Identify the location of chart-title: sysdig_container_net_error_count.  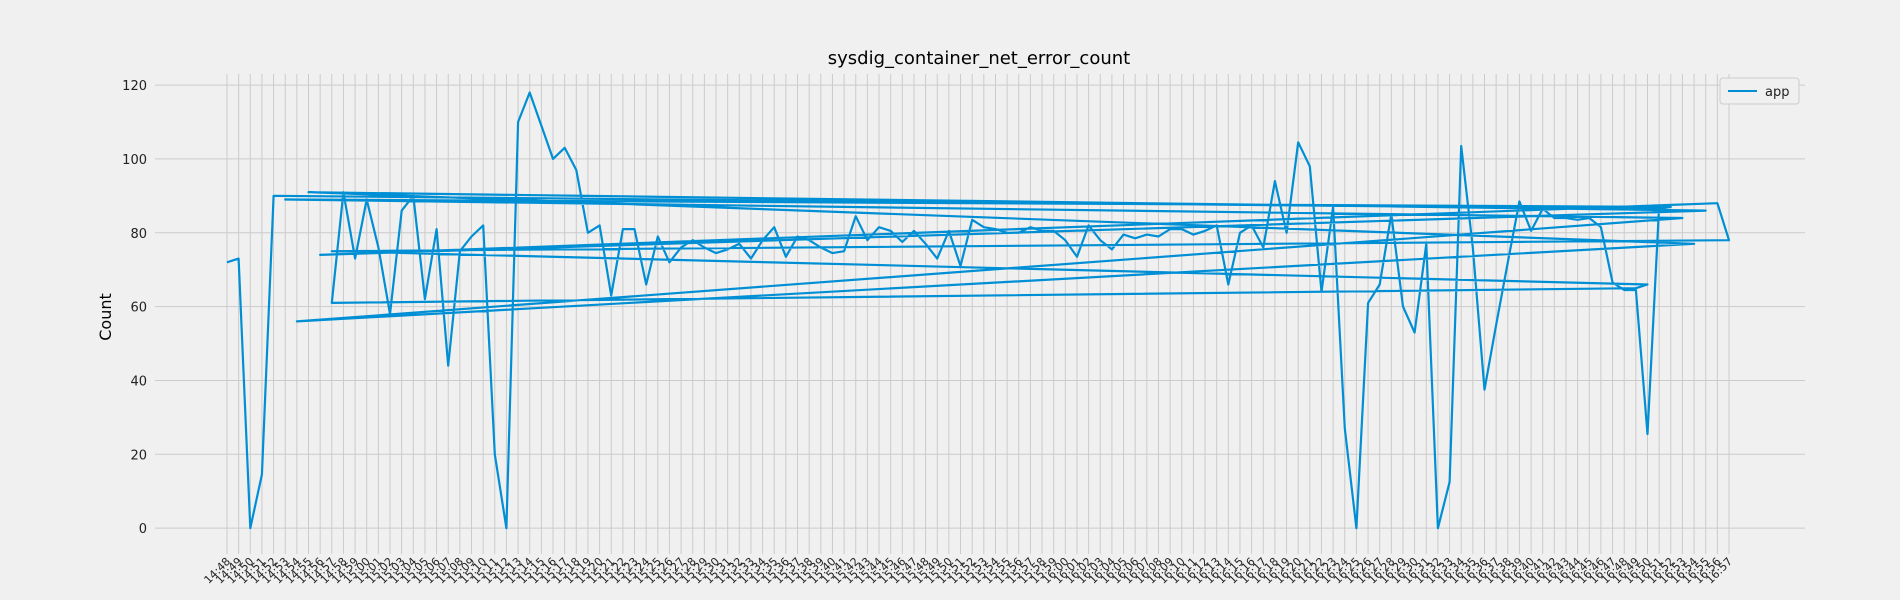
(979, 58).